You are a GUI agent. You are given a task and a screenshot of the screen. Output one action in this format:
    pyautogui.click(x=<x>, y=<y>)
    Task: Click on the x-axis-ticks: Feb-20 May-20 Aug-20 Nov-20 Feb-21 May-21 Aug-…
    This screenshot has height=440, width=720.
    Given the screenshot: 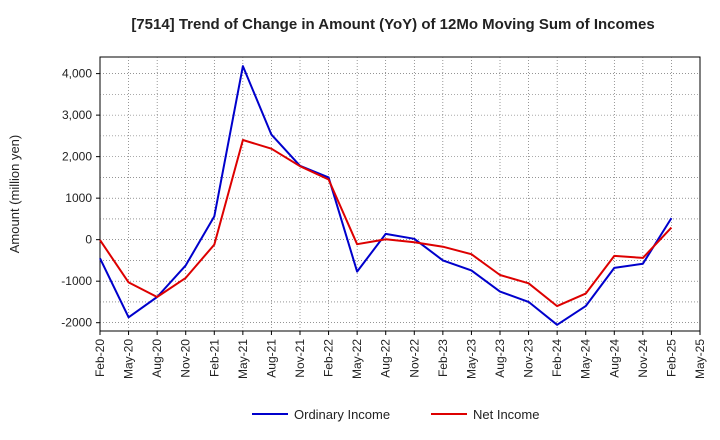 What is the action you would take?
    pyautogui.click(x=400, y=355)
    